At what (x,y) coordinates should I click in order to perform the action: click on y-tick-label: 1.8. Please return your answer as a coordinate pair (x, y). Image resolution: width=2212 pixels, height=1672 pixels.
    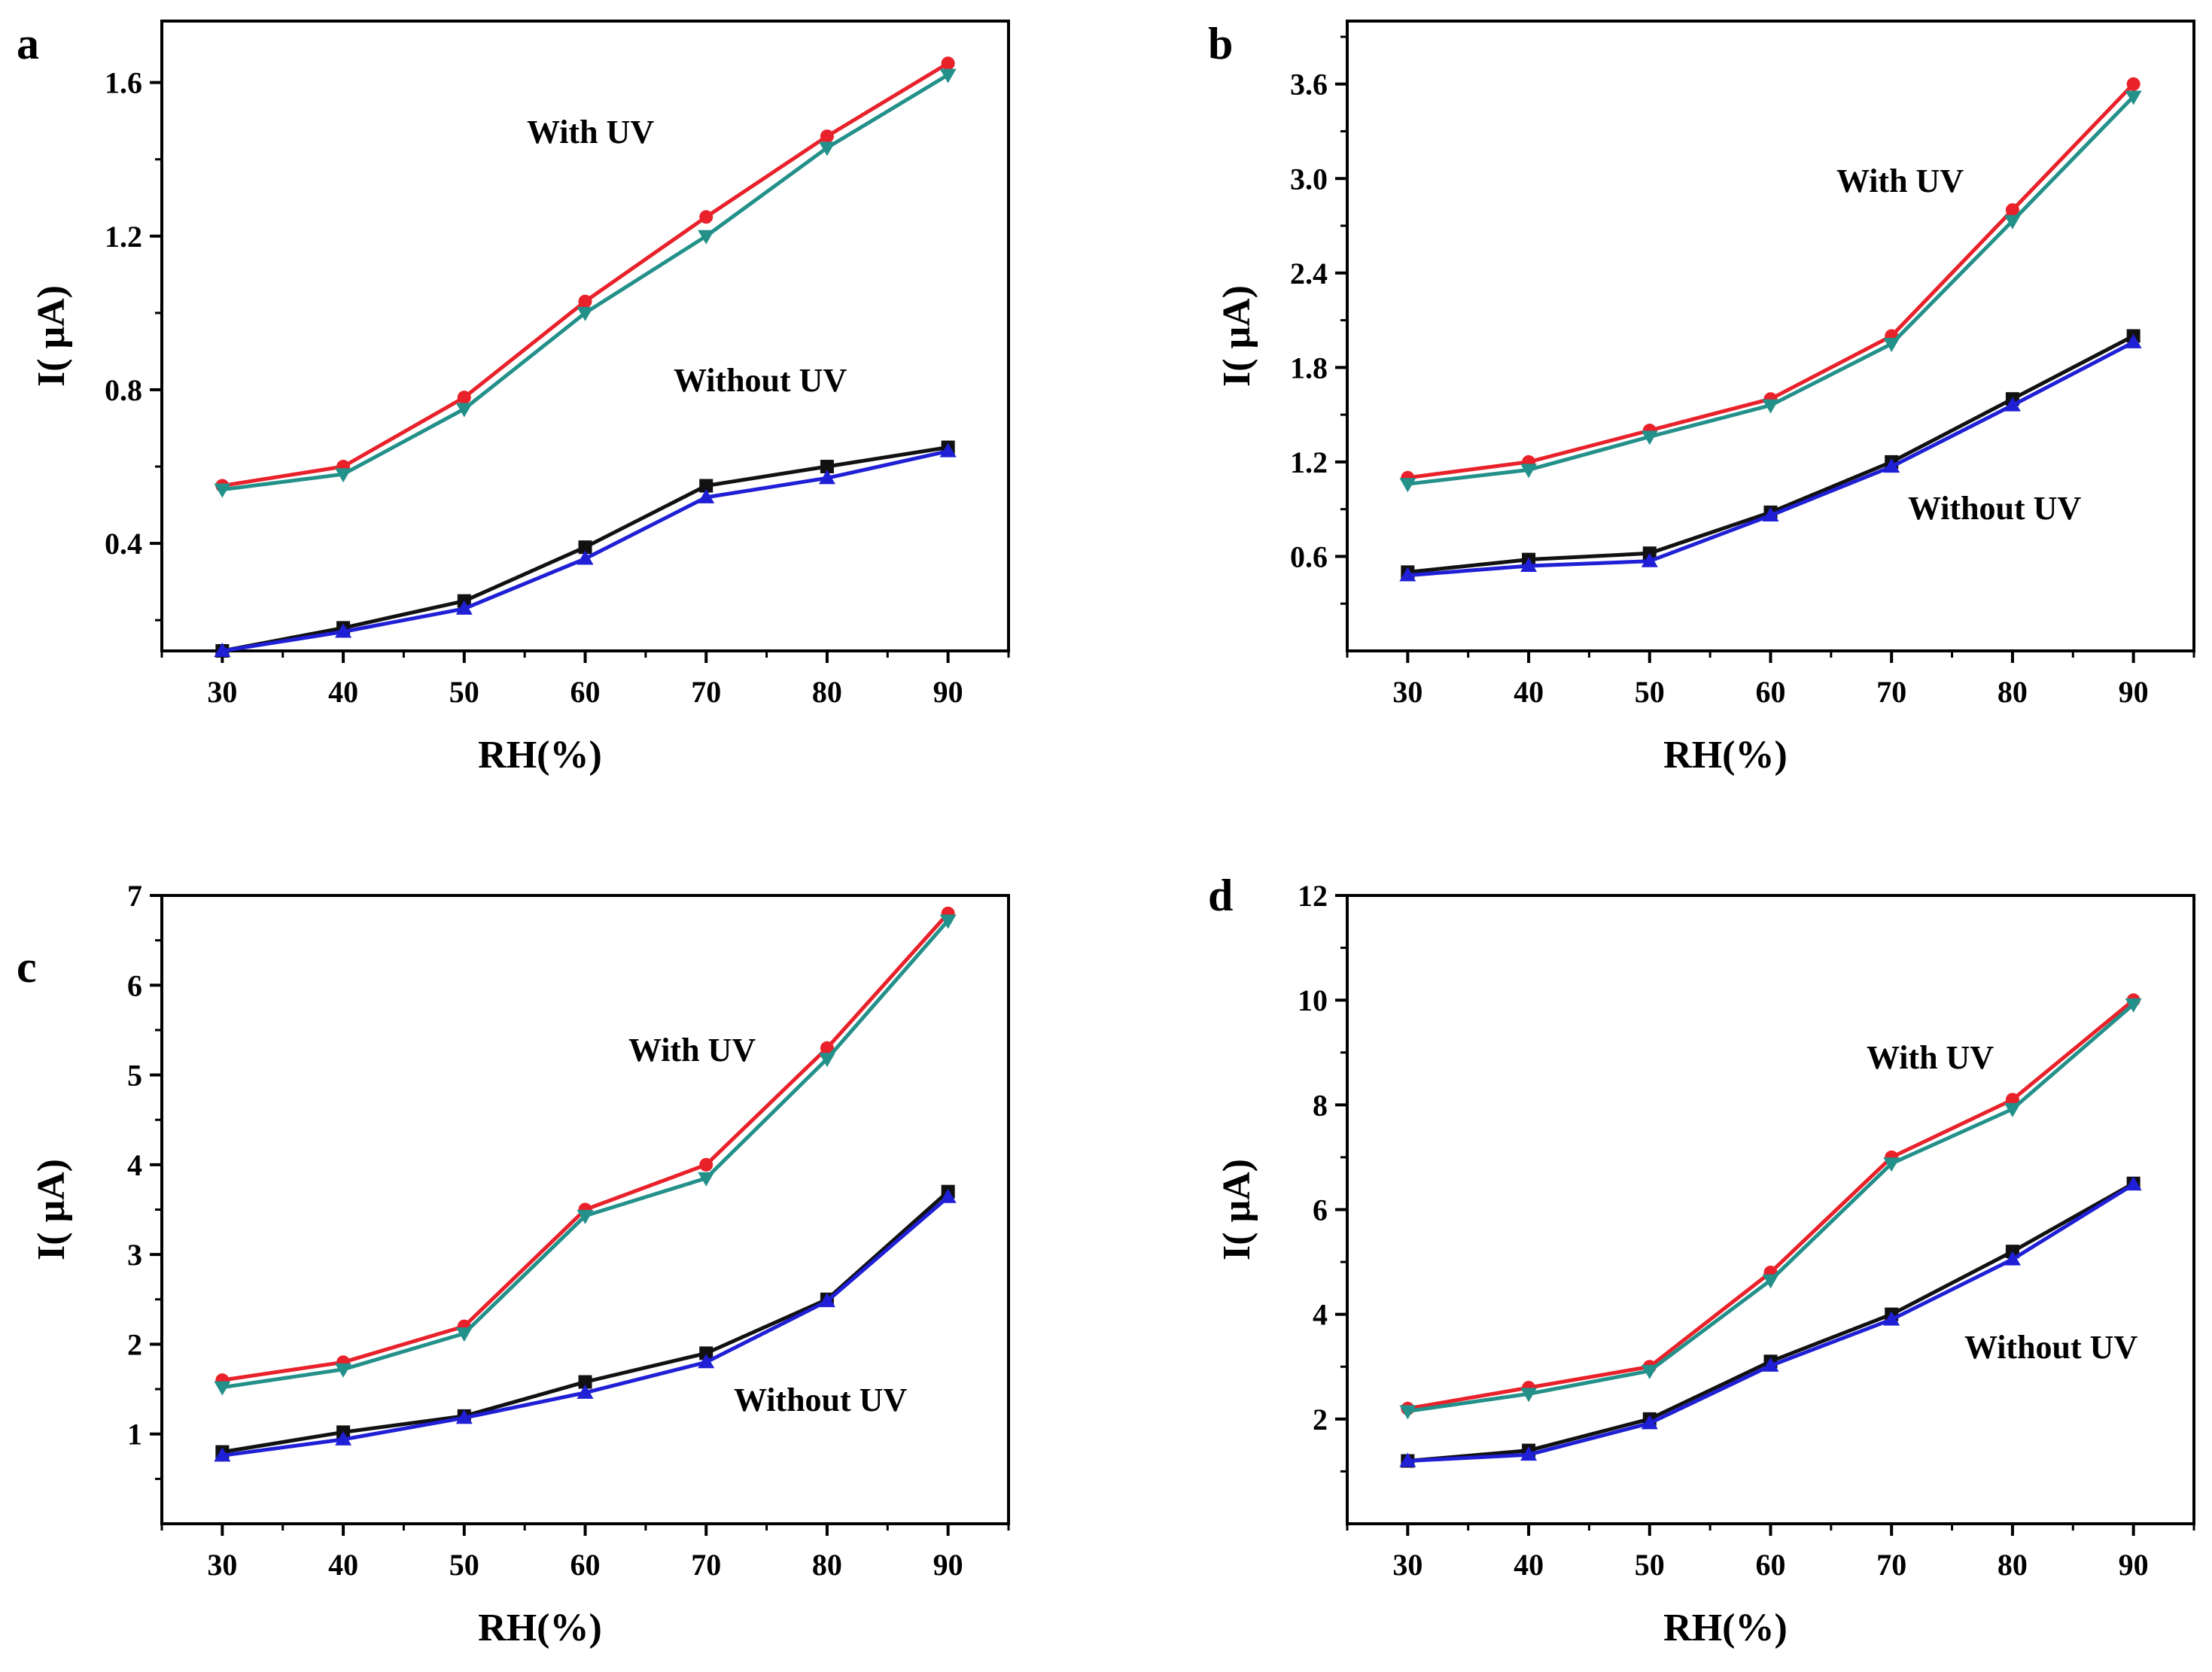
    Looking at the image, I should click on (1309, 368).